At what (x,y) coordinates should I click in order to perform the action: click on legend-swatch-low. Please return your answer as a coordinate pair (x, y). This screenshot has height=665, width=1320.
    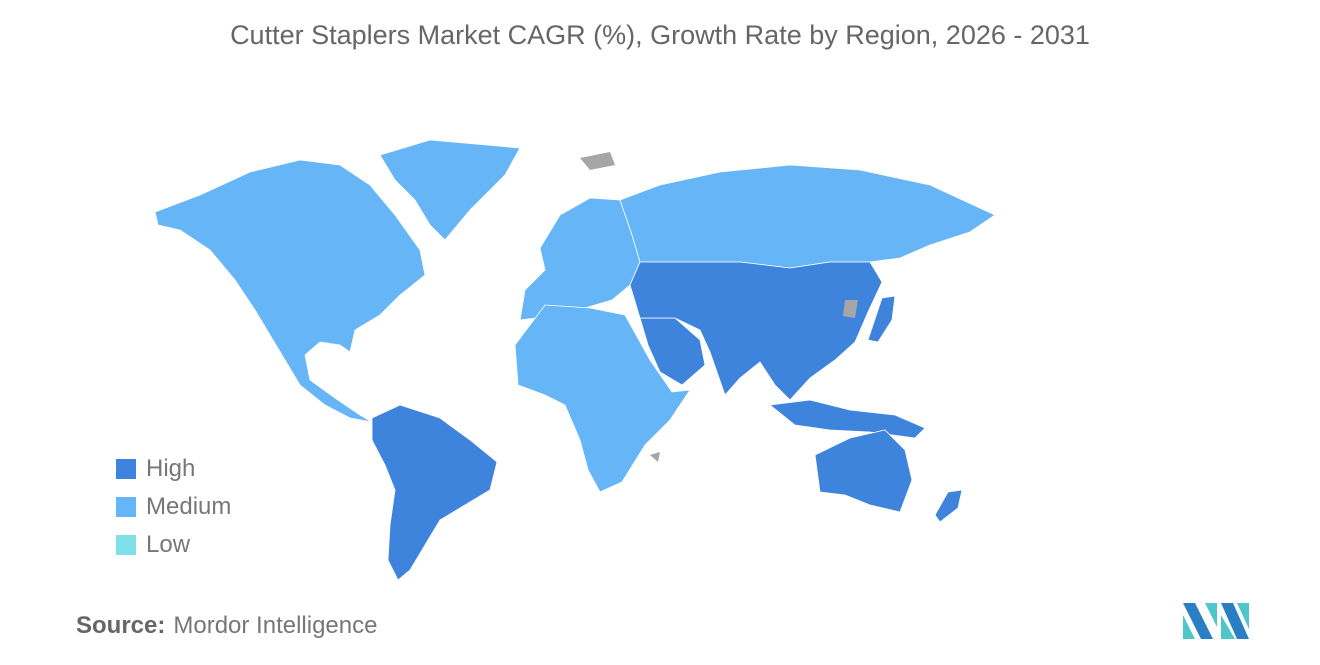
    Looking at the image, I should click on (126, 545).